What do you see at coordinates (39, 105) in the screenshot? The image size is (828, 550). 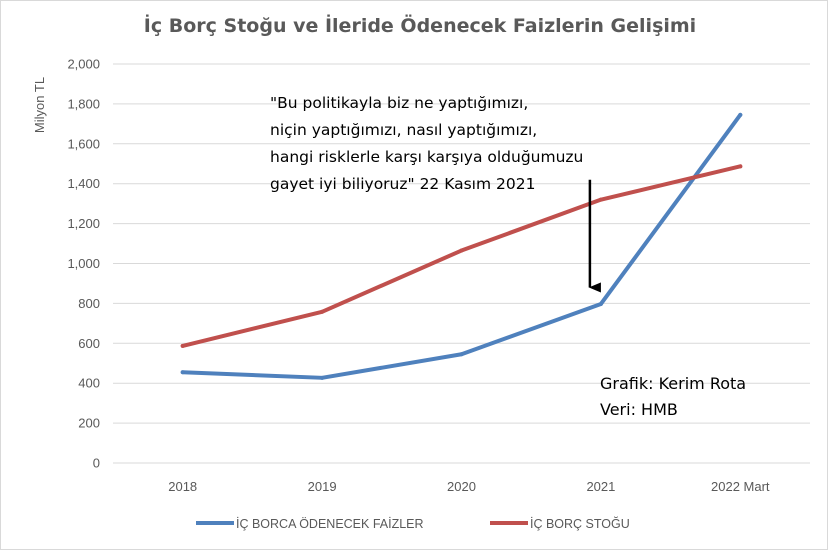 I see `y-axis-label: Milyon TL` at bounding box center [39, 105].